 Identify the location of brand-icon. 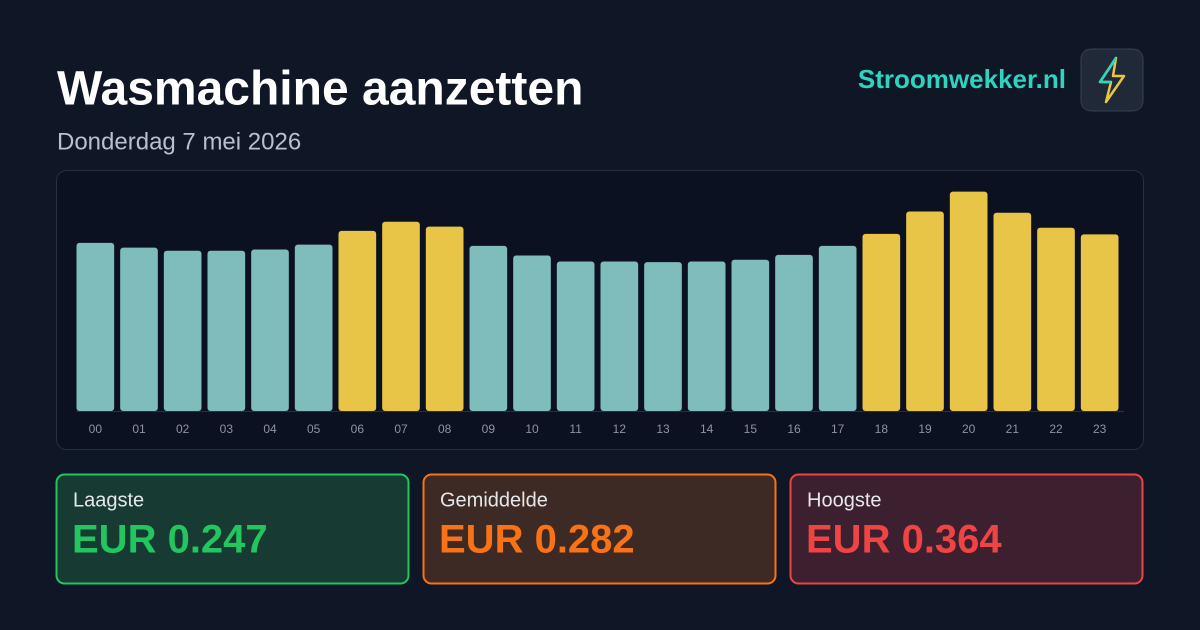
(1112, 80).